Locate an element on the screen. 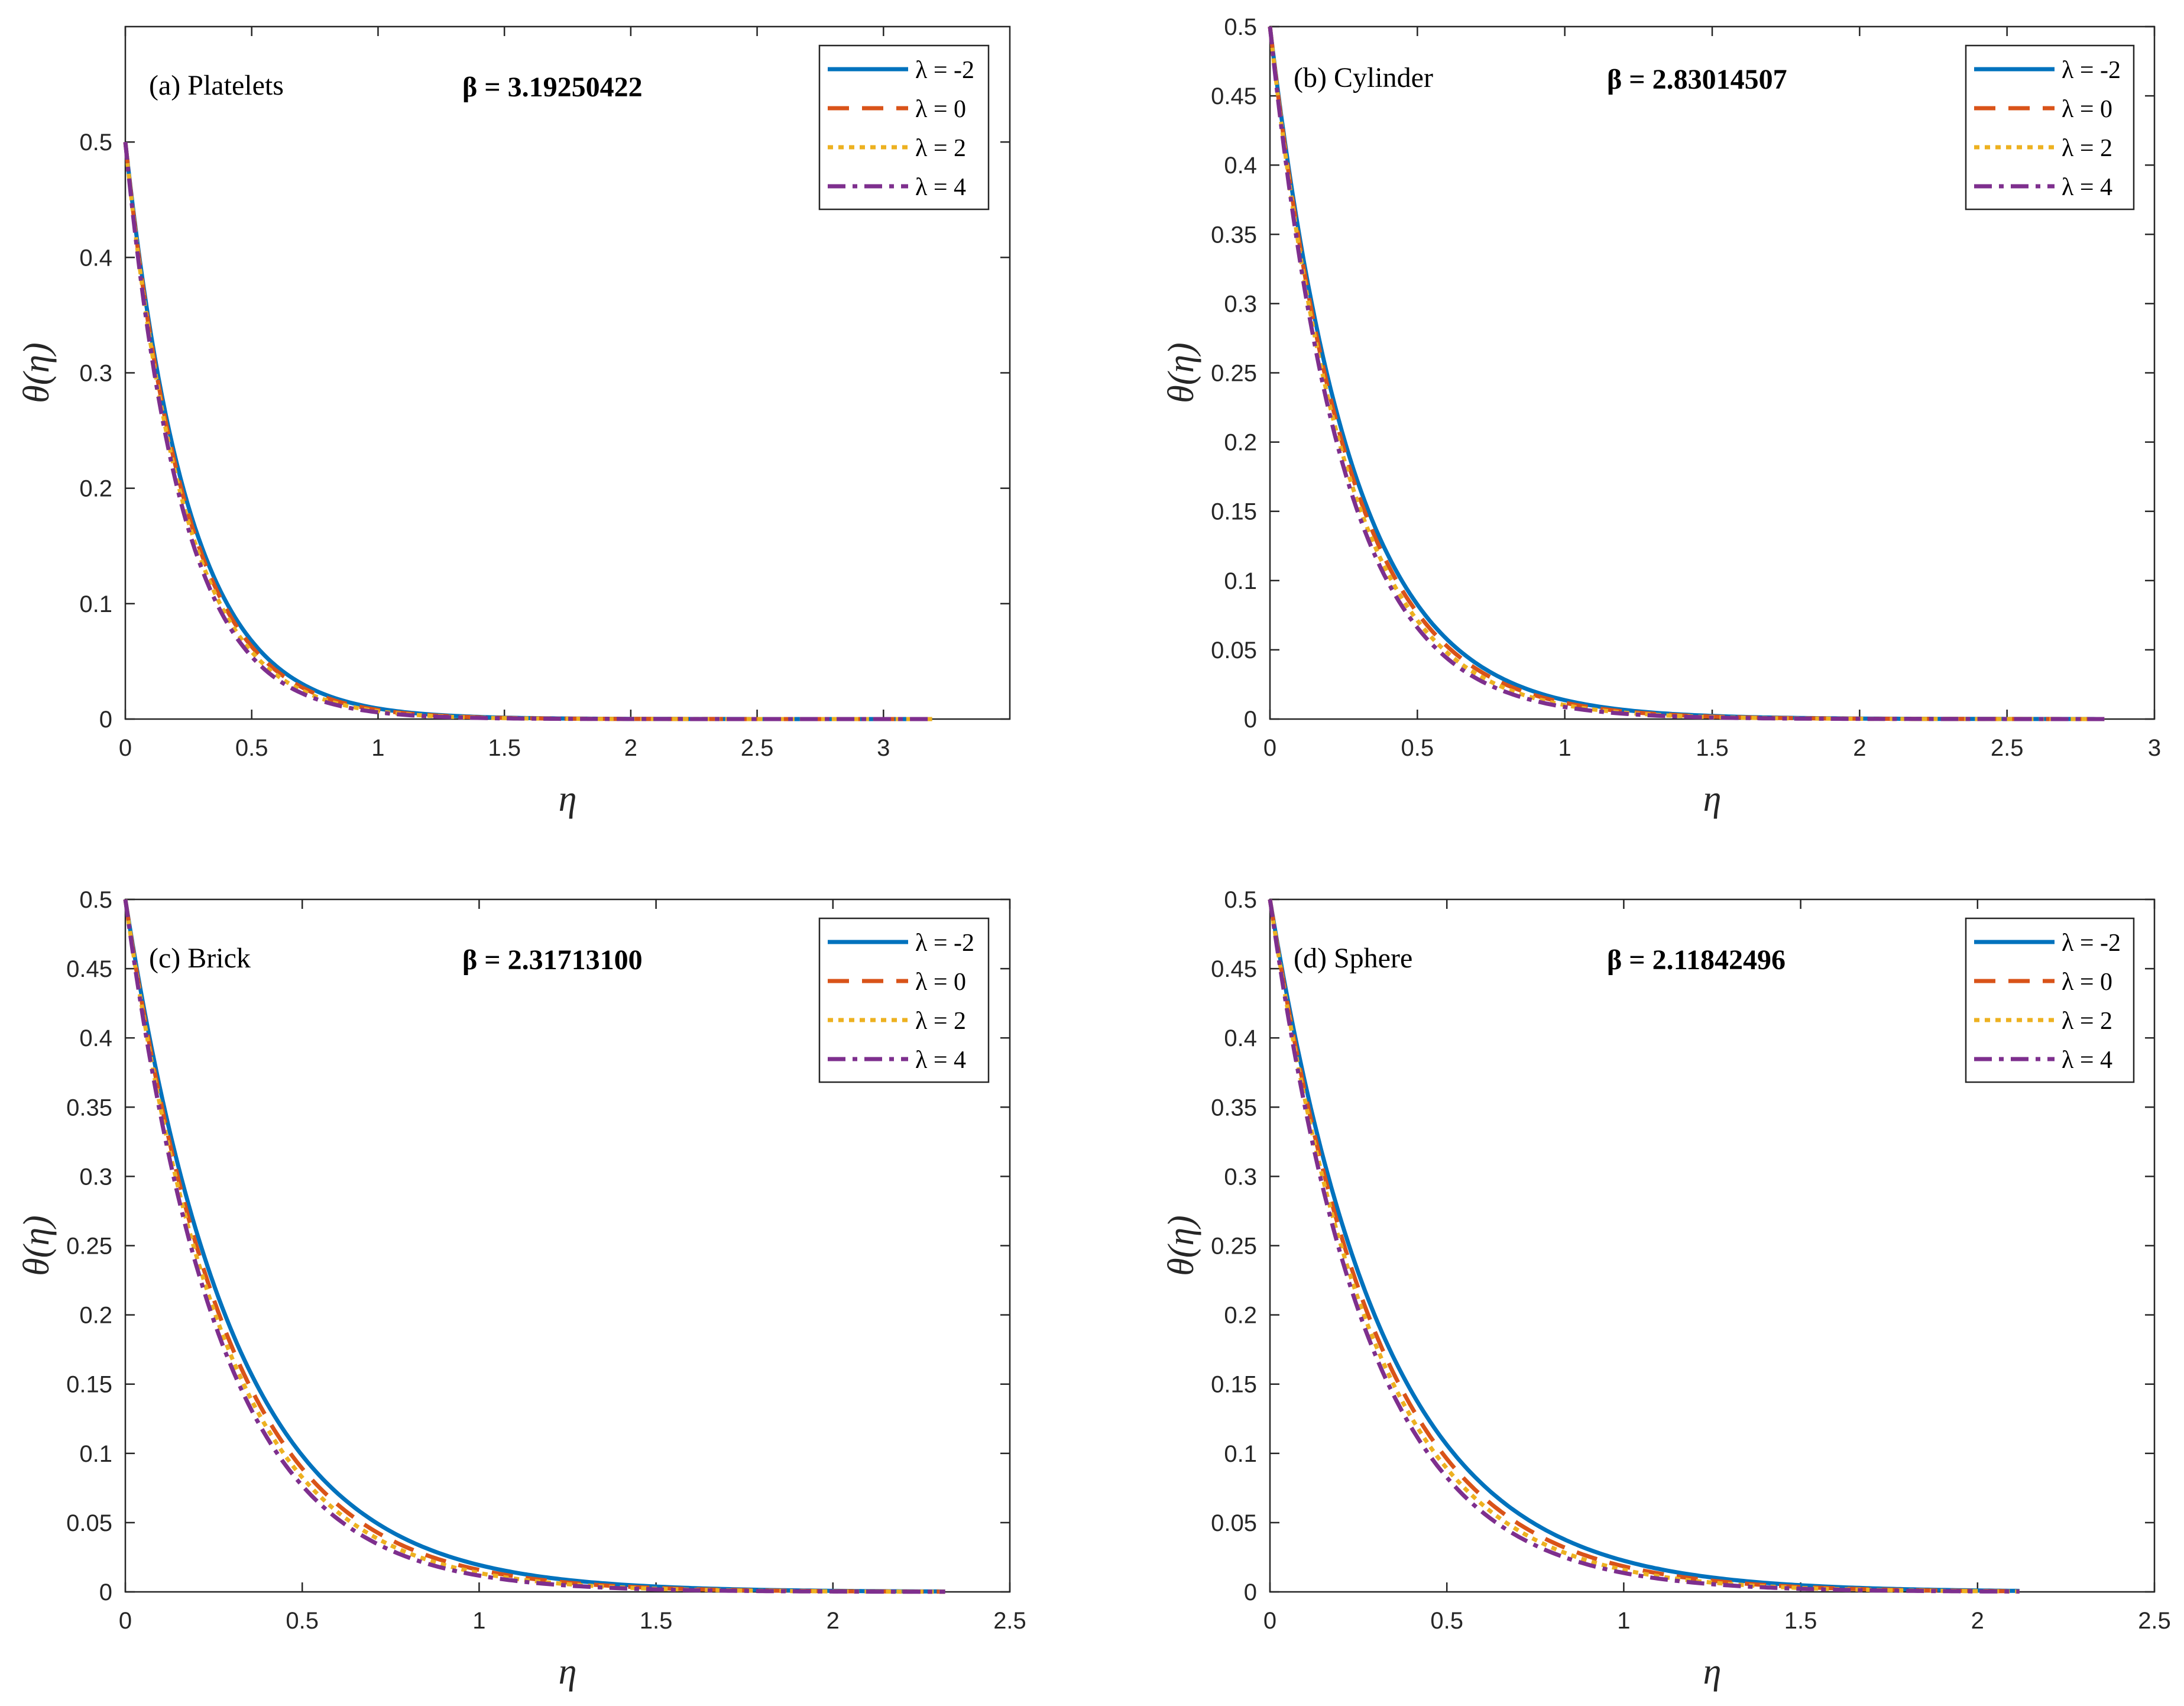 This screenshot has height=1706, width=2184. panel-label: (d) Sphere is located at coordinates (1353, 959).